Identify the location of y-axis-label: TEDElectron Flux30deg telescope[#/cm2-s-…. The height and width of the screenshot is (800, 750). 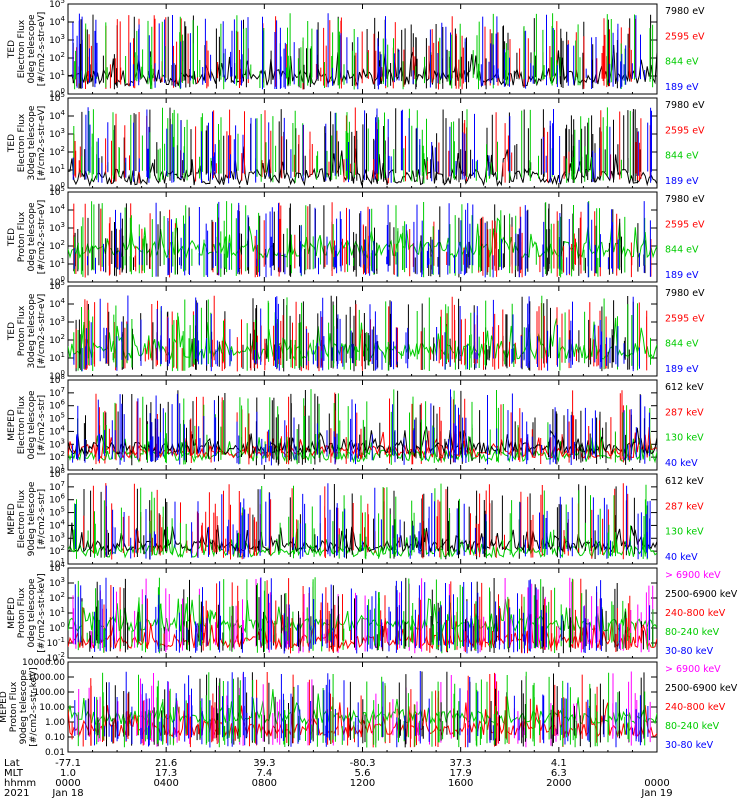
(27, 142).